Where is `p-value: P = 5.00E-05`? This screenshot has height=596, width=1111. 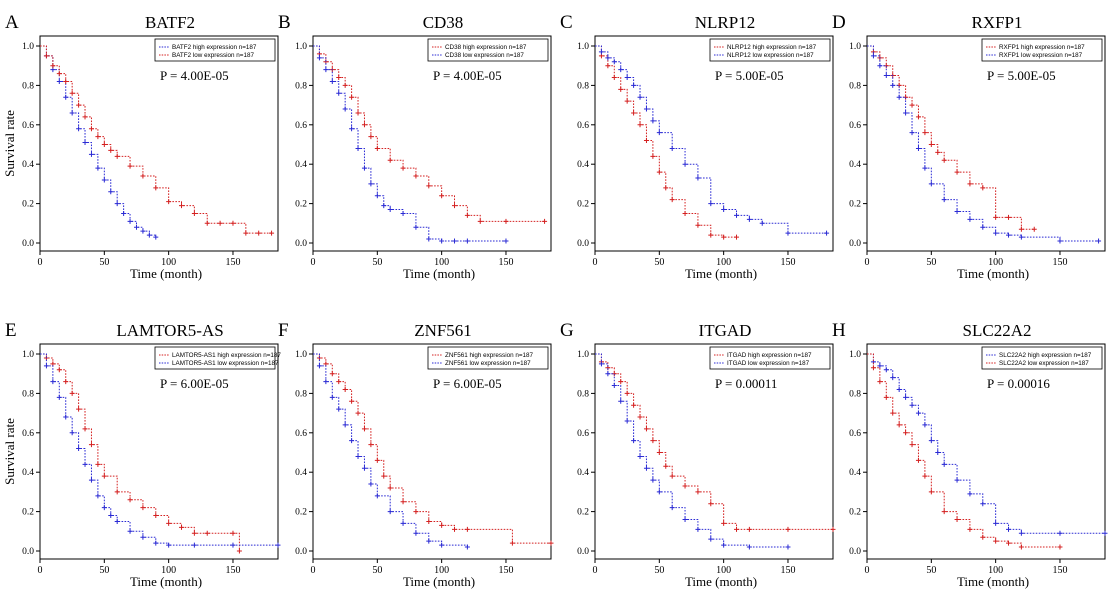
p-value: P = 5.00E-05 is located at coordinates (1021, 75).